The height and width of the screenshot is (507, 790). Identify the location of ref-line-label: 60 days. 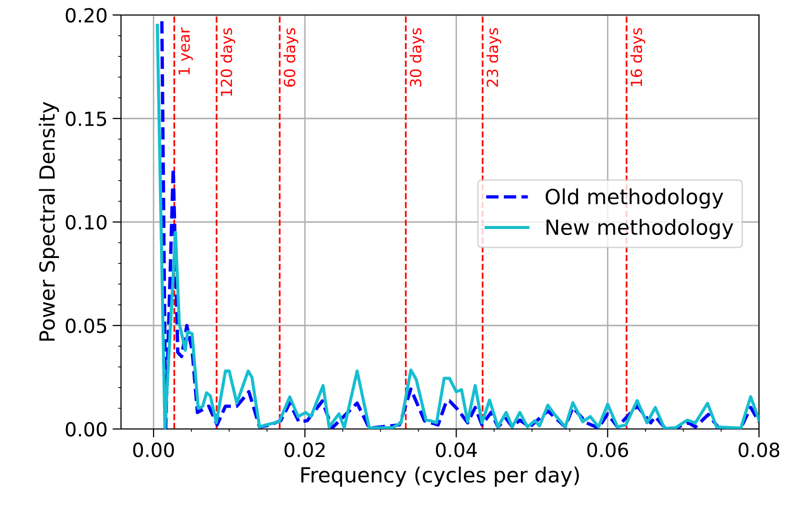
(290, 57).